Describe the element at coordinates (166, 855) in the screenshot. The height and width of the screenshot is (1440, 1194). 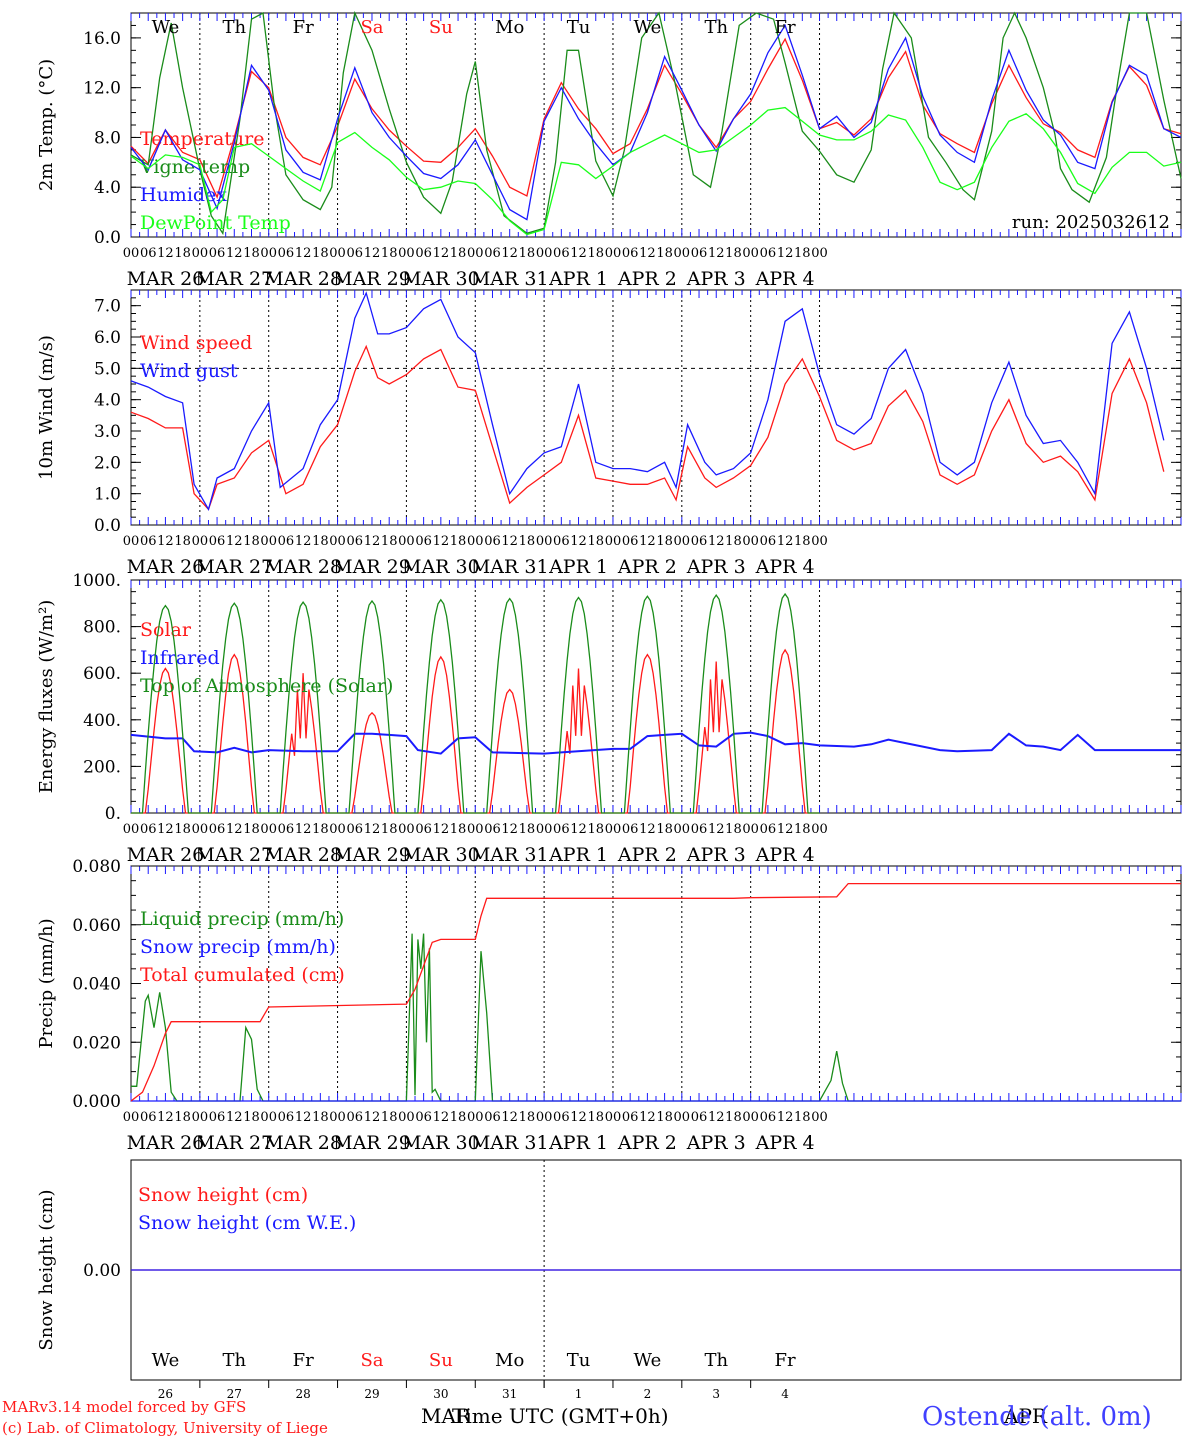
I see `date-label: MAR 26` at that location.